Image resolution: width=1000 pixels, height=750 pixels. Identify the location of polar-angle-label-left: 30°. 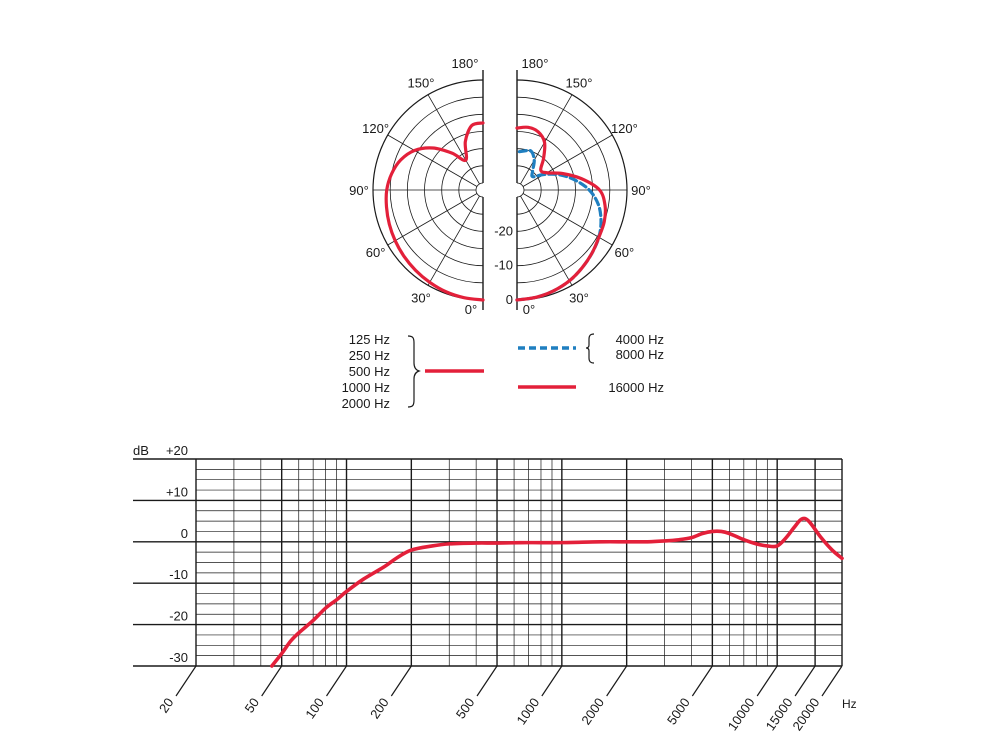
(421, 297).